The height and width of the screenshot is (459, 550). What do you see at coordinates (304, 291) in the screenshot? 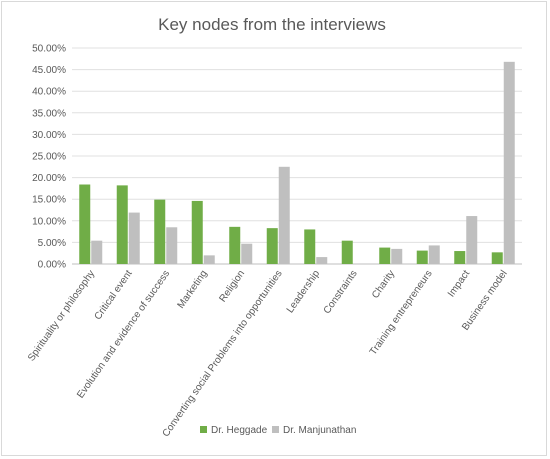
I see `x-tick-label: Leadership` at bounding box center [304, 291].